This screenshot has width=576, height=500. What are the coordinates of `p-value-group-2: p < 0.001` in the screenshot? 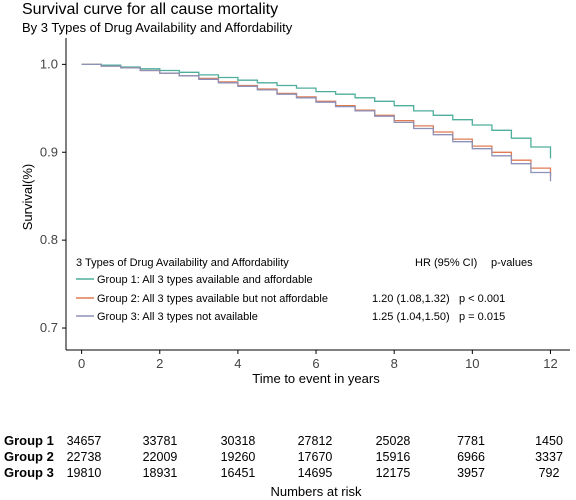 It's located at (482, 299).